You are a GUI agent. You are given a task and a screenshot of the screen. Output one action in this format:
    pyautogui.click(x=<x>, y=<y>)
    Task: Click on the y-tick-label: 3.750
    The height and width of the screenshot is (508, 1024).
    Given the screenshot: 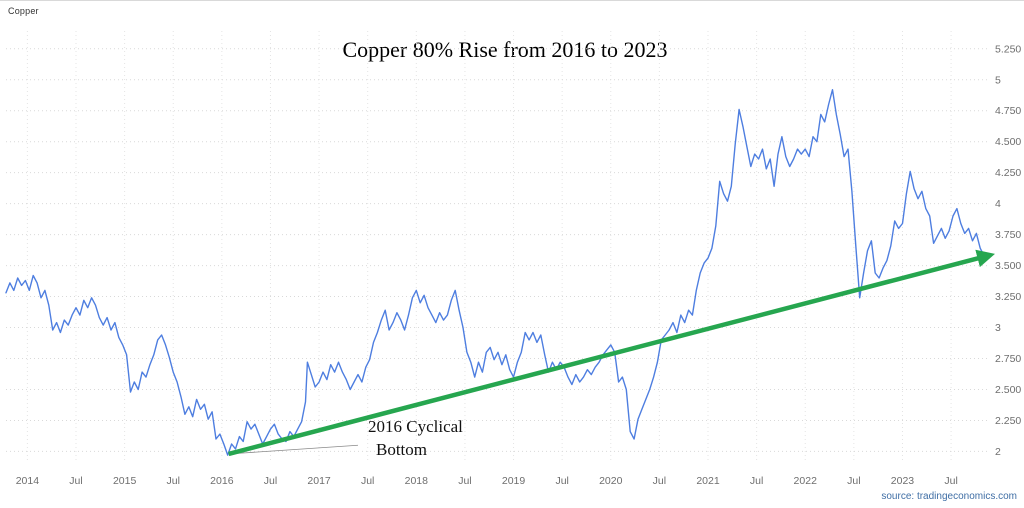 What is the action you would take?
    pyautogui.click(x=1008, y=235)
    